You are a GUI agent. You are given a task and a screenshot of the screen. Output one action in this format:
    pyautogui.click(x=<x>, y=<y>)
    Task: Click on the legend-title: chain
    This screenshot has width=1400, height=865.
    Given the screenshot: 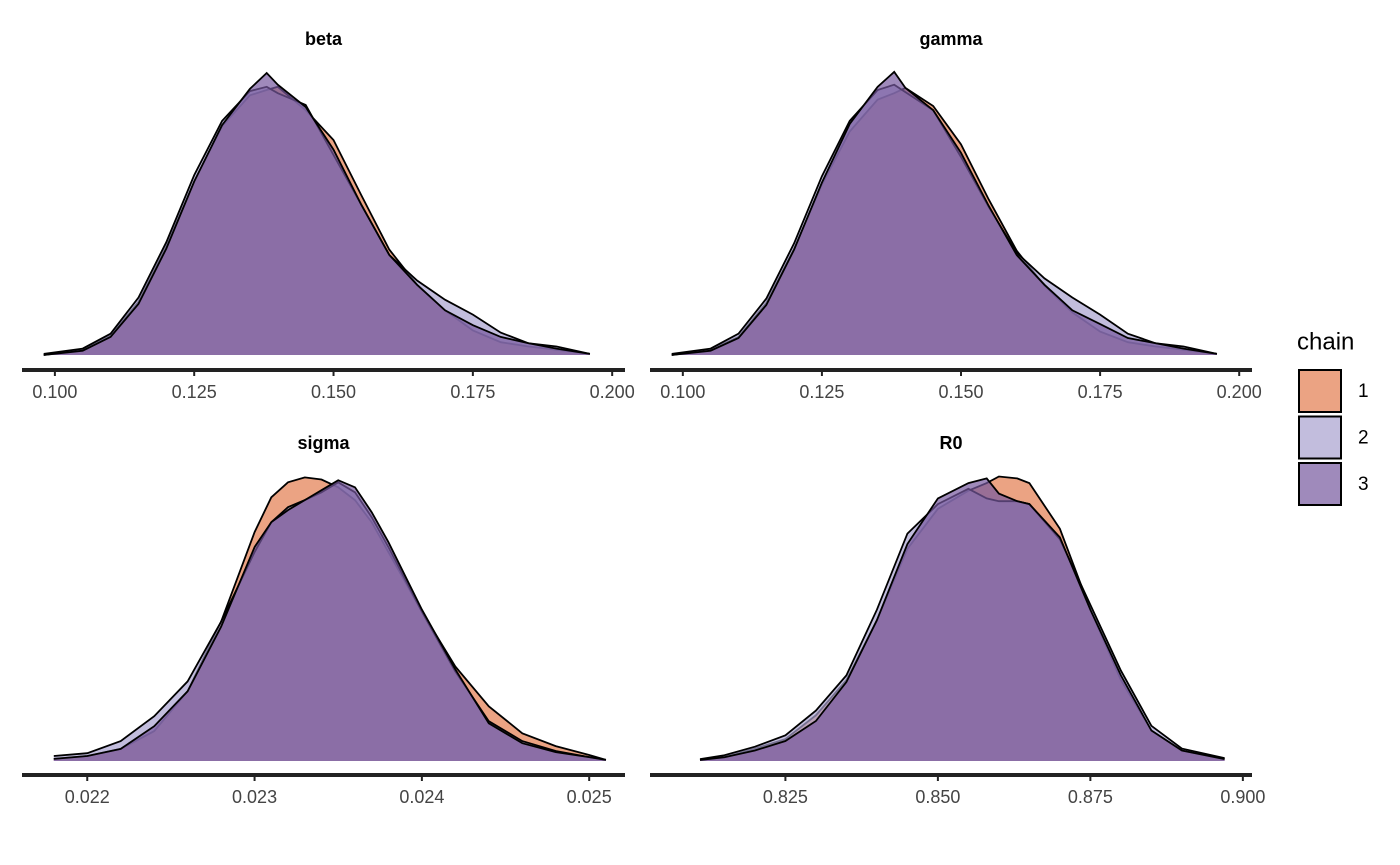 What is the action you would take?
    pyautogui.click(x=1325, y=341)
    